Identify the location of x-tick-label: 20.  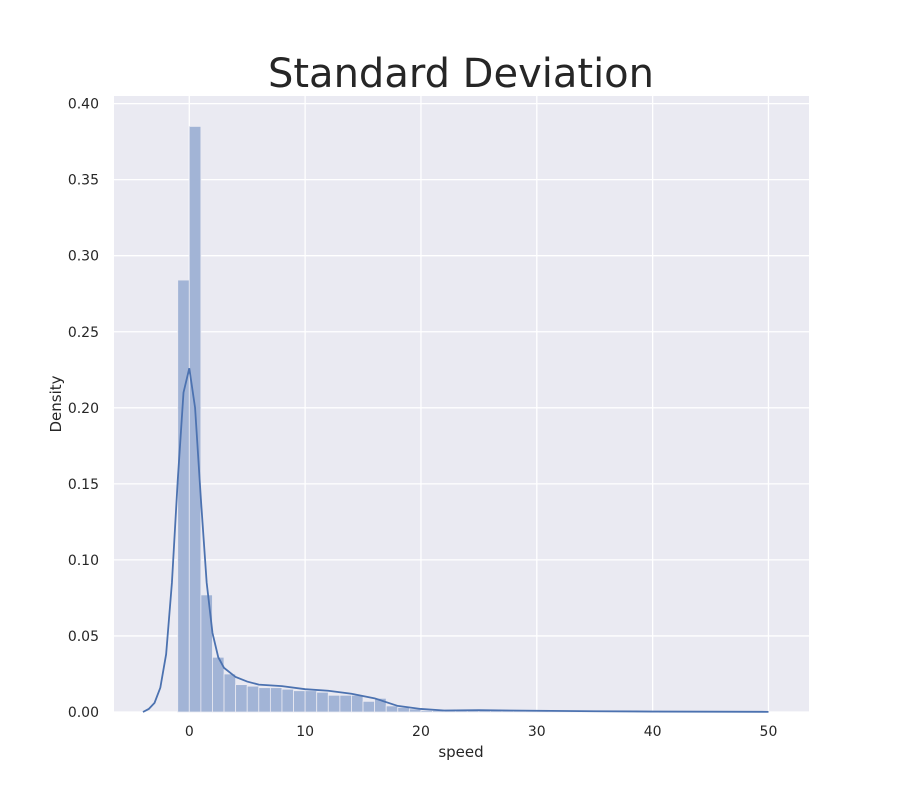
(421, 732).